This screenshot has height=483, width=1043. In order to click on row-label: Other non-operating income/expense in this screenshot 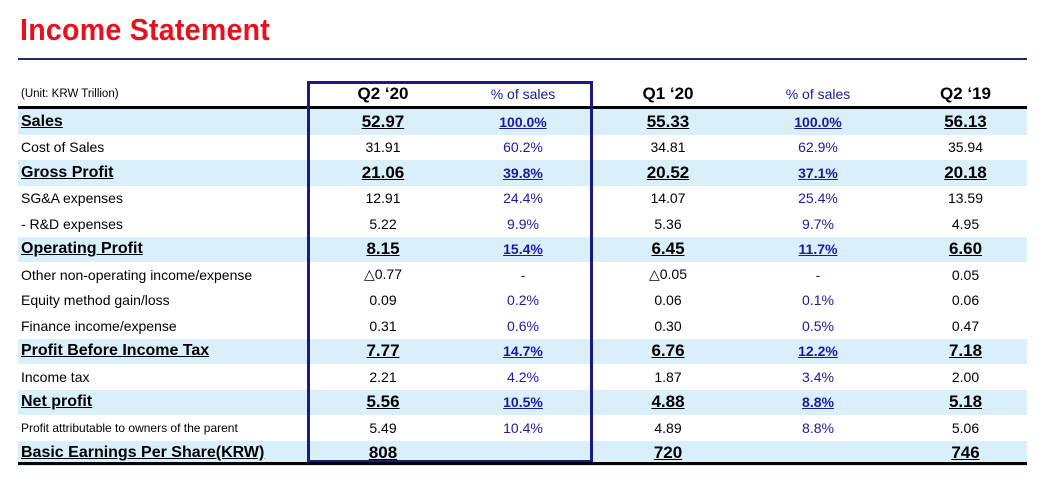, I will do `click(137, 274)`.